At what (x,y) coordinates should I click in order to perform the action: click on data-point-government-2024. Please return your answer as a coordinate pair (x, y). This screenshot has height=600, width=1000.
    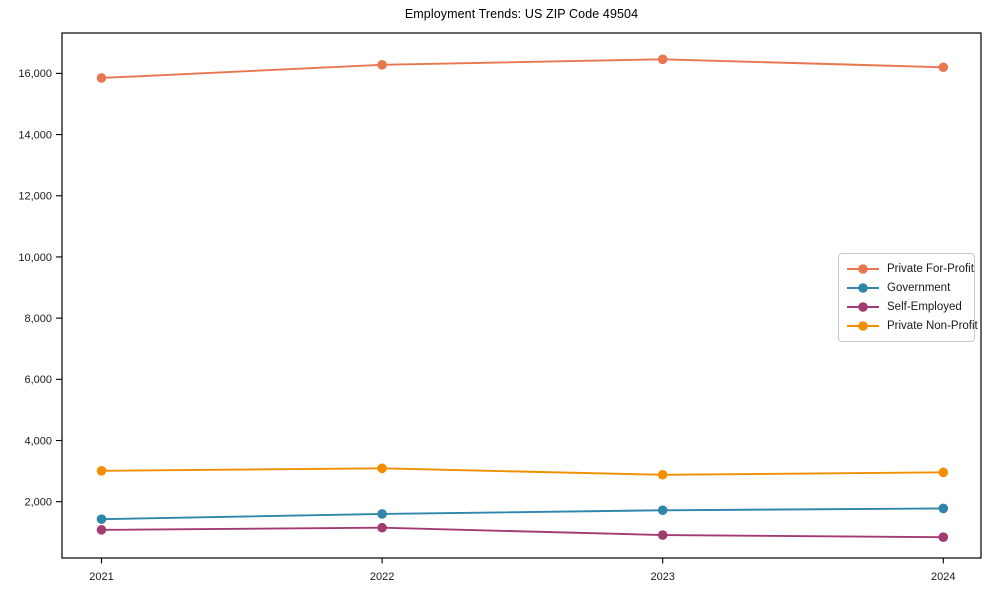
    Looking at the image, I should click on (943, 508).